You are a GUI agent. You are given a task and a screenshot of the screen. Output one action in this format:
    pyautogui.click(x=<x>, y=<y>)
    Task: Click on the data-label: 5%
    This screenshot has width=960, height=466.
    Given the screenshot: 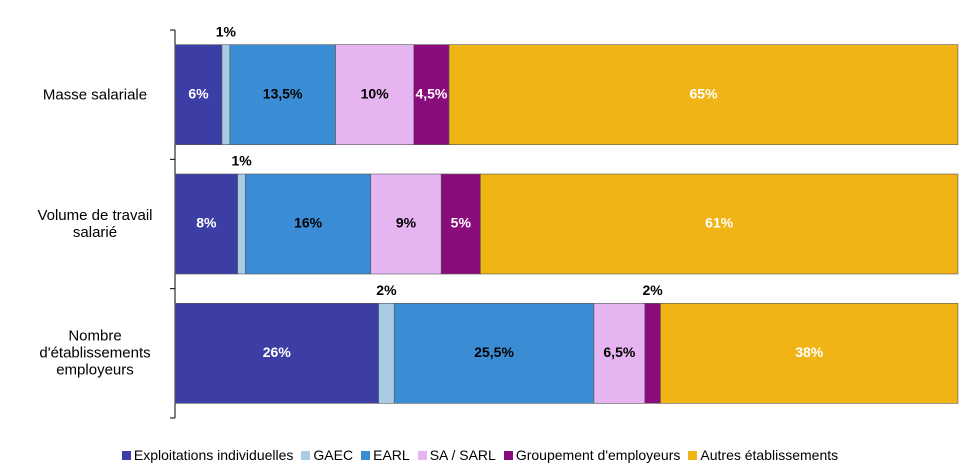 What is the action you would take?
    pyautogui.click(x=461, y=223)
    